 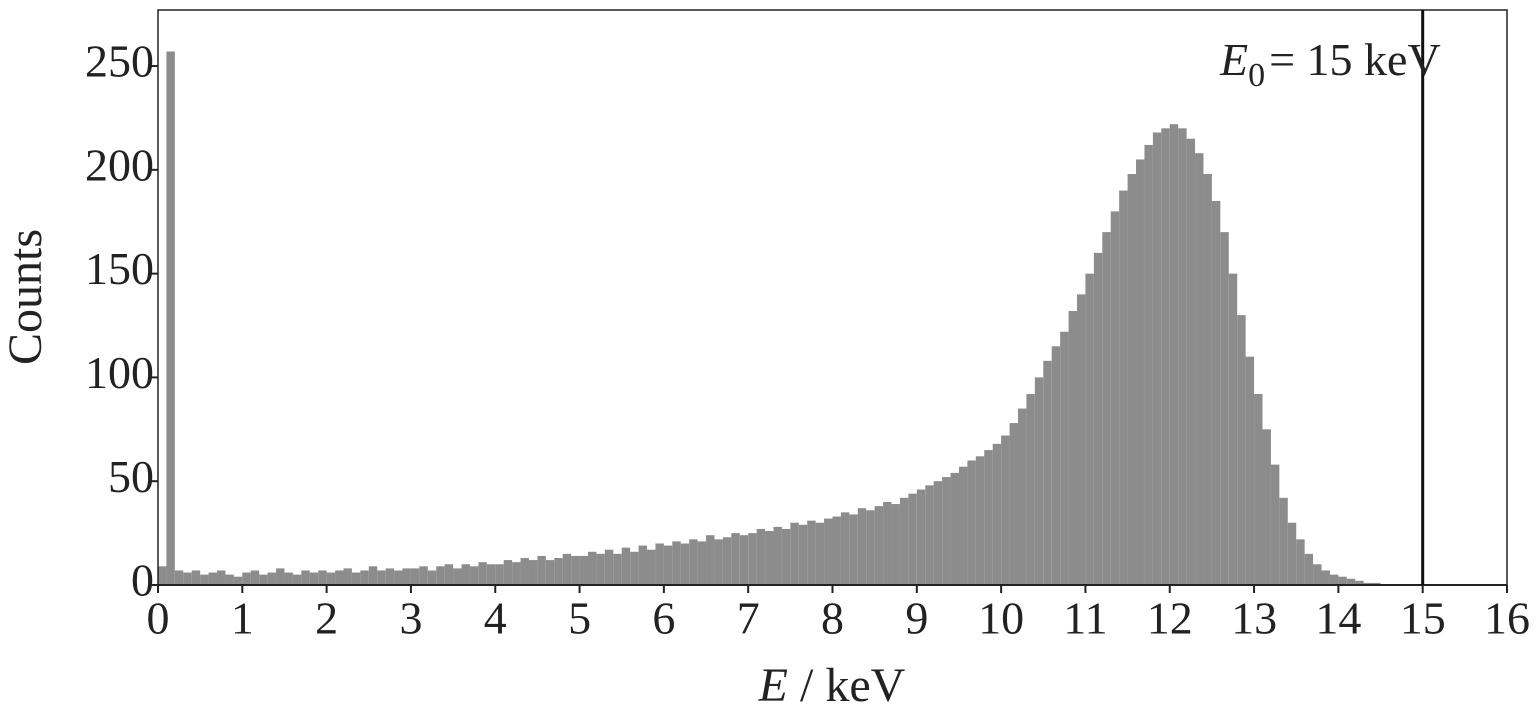 What do you see at coordinates (832, 685) in the screenshot?
I see `x-axis-label: E / keV` at bounding box center [832, 685].